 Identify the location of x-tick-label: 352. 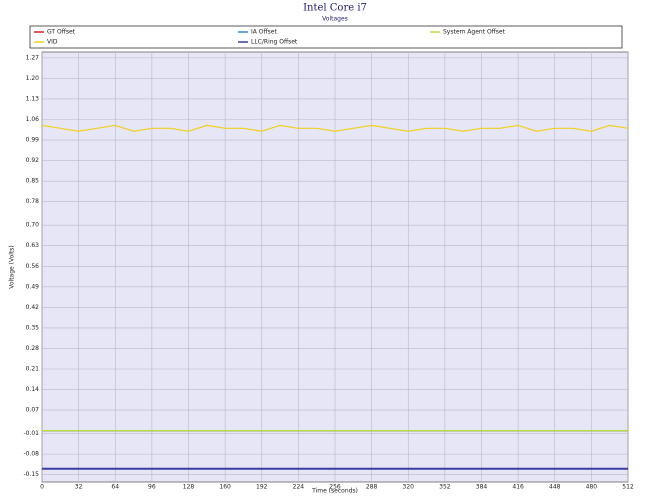
(445, 487).